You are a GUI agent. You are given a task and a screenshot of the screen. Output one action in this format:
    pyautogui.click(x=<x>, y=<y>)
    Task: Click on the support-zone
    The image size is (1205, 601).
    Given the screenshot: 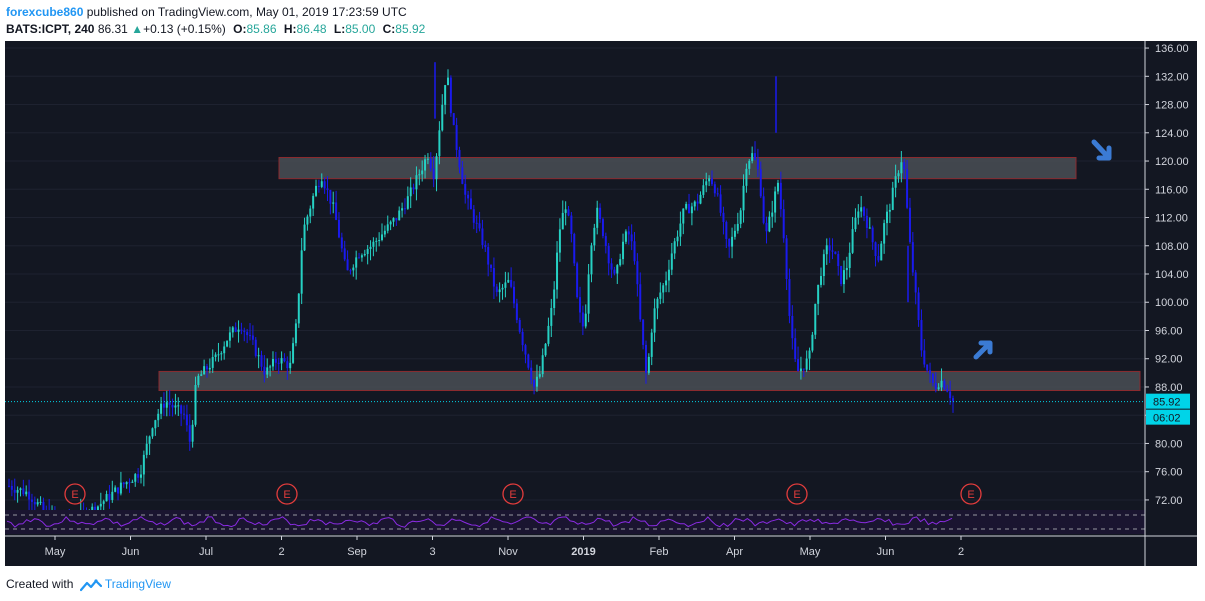 What is the action you would take?
    pyautogui.click(x=649, y=381)
    